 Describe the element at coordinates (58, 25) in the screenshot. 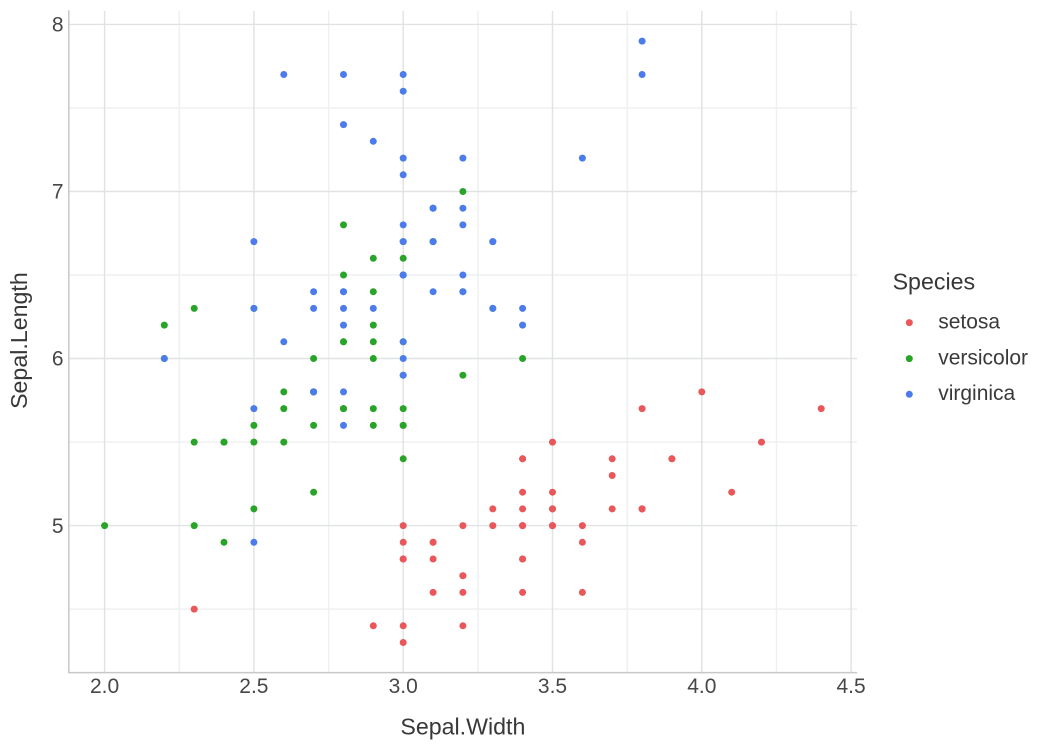

I see `svg-text: 8` at that location.